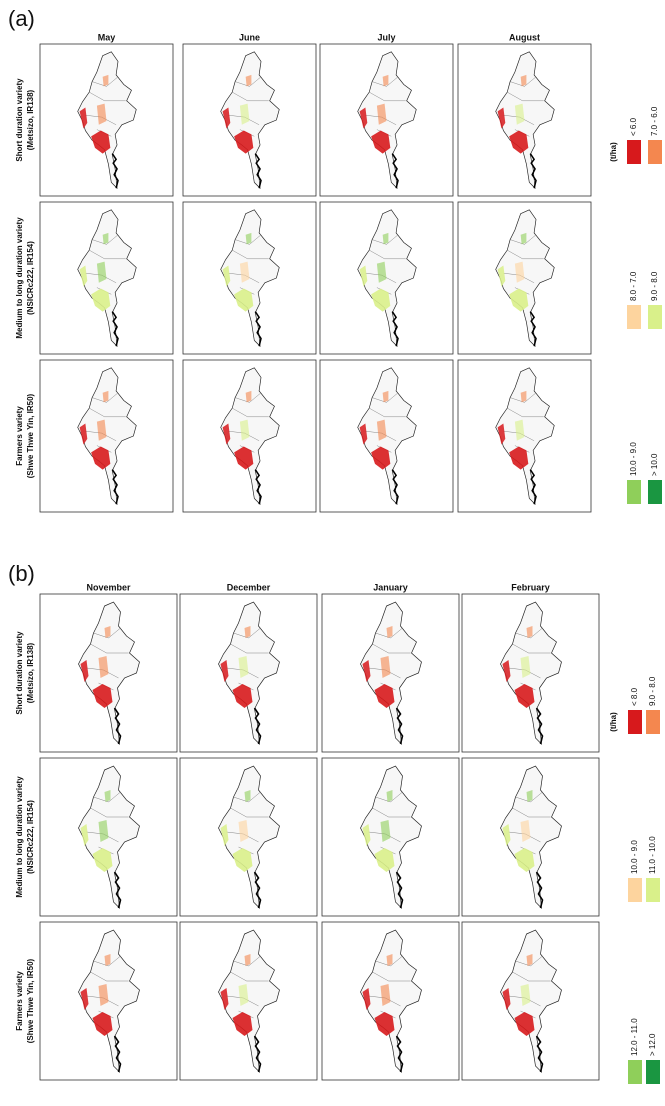 The width and height of the screenshot is (665, 1106). I want to click on column-header: August, so click(524, 37).